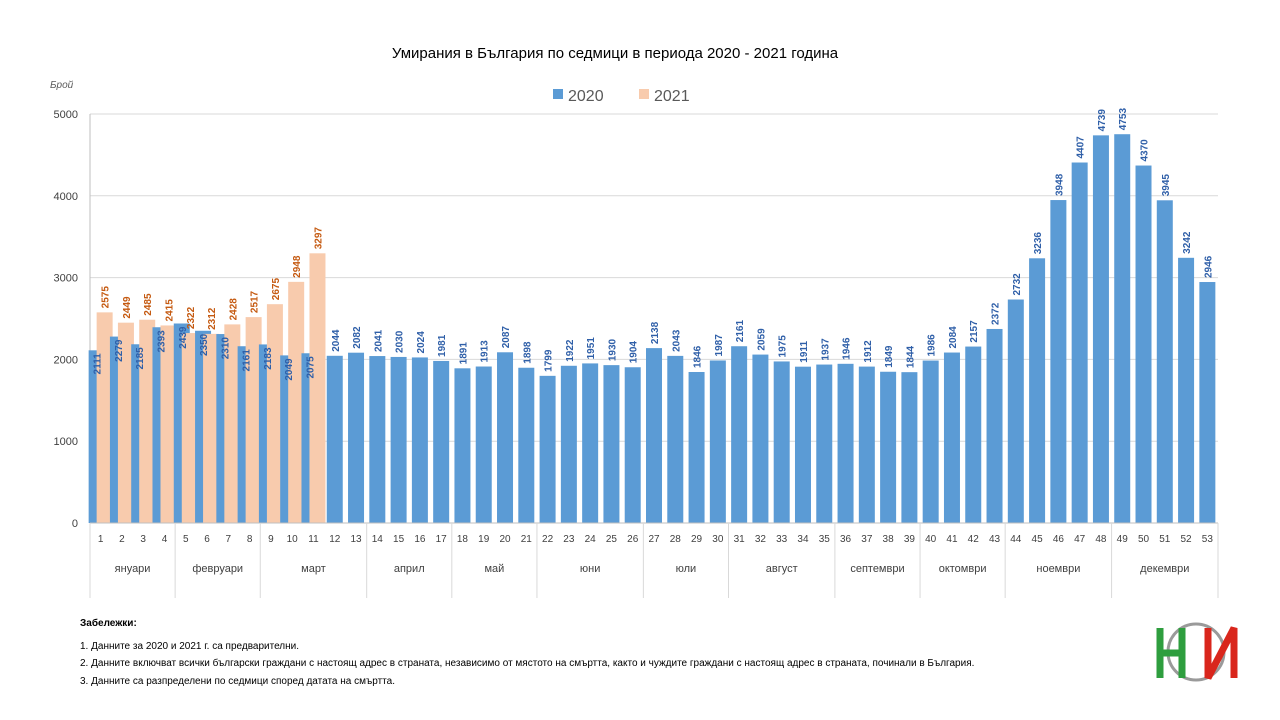 Image resolution: width=1280 pixels, height=720 pixels. What do you see at coordinates (803, 539) in the screenshot?
I see `x-tick-label: 34` at bounding box center [803, 539].